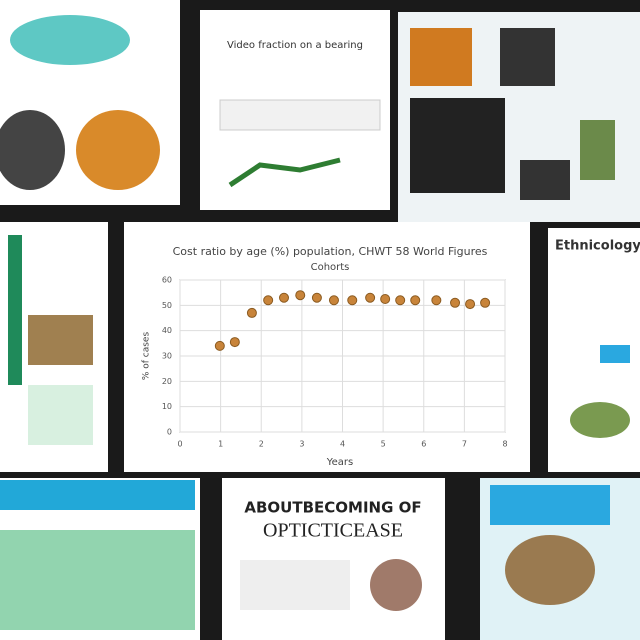 The width and height of the screenshot is (640, 640). Describe the element at coordinates (167, 356) in the screenshot. I see `y-tick-label: 30` at that location.